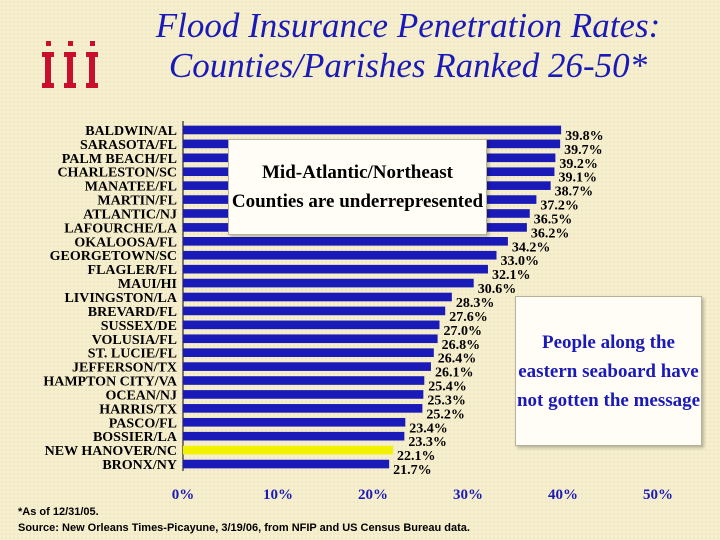 The image size is (720, 540). Describe the element at coordinates (445, 414) in the screenshot. I see `data-label: 25.2%` at that location.